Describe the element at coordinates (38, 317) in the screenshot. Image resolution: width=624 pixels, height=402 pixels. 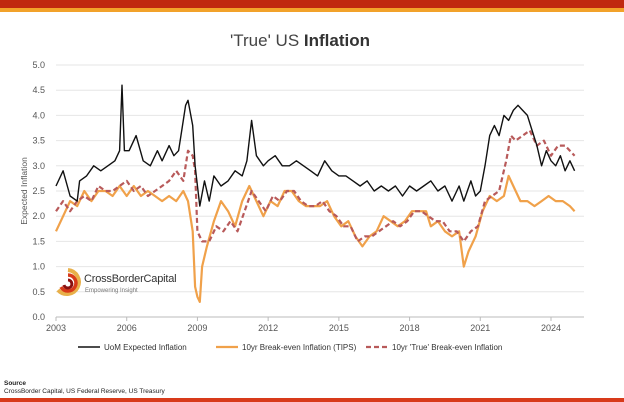
I see `y-tick-label: 0.0` at that location.